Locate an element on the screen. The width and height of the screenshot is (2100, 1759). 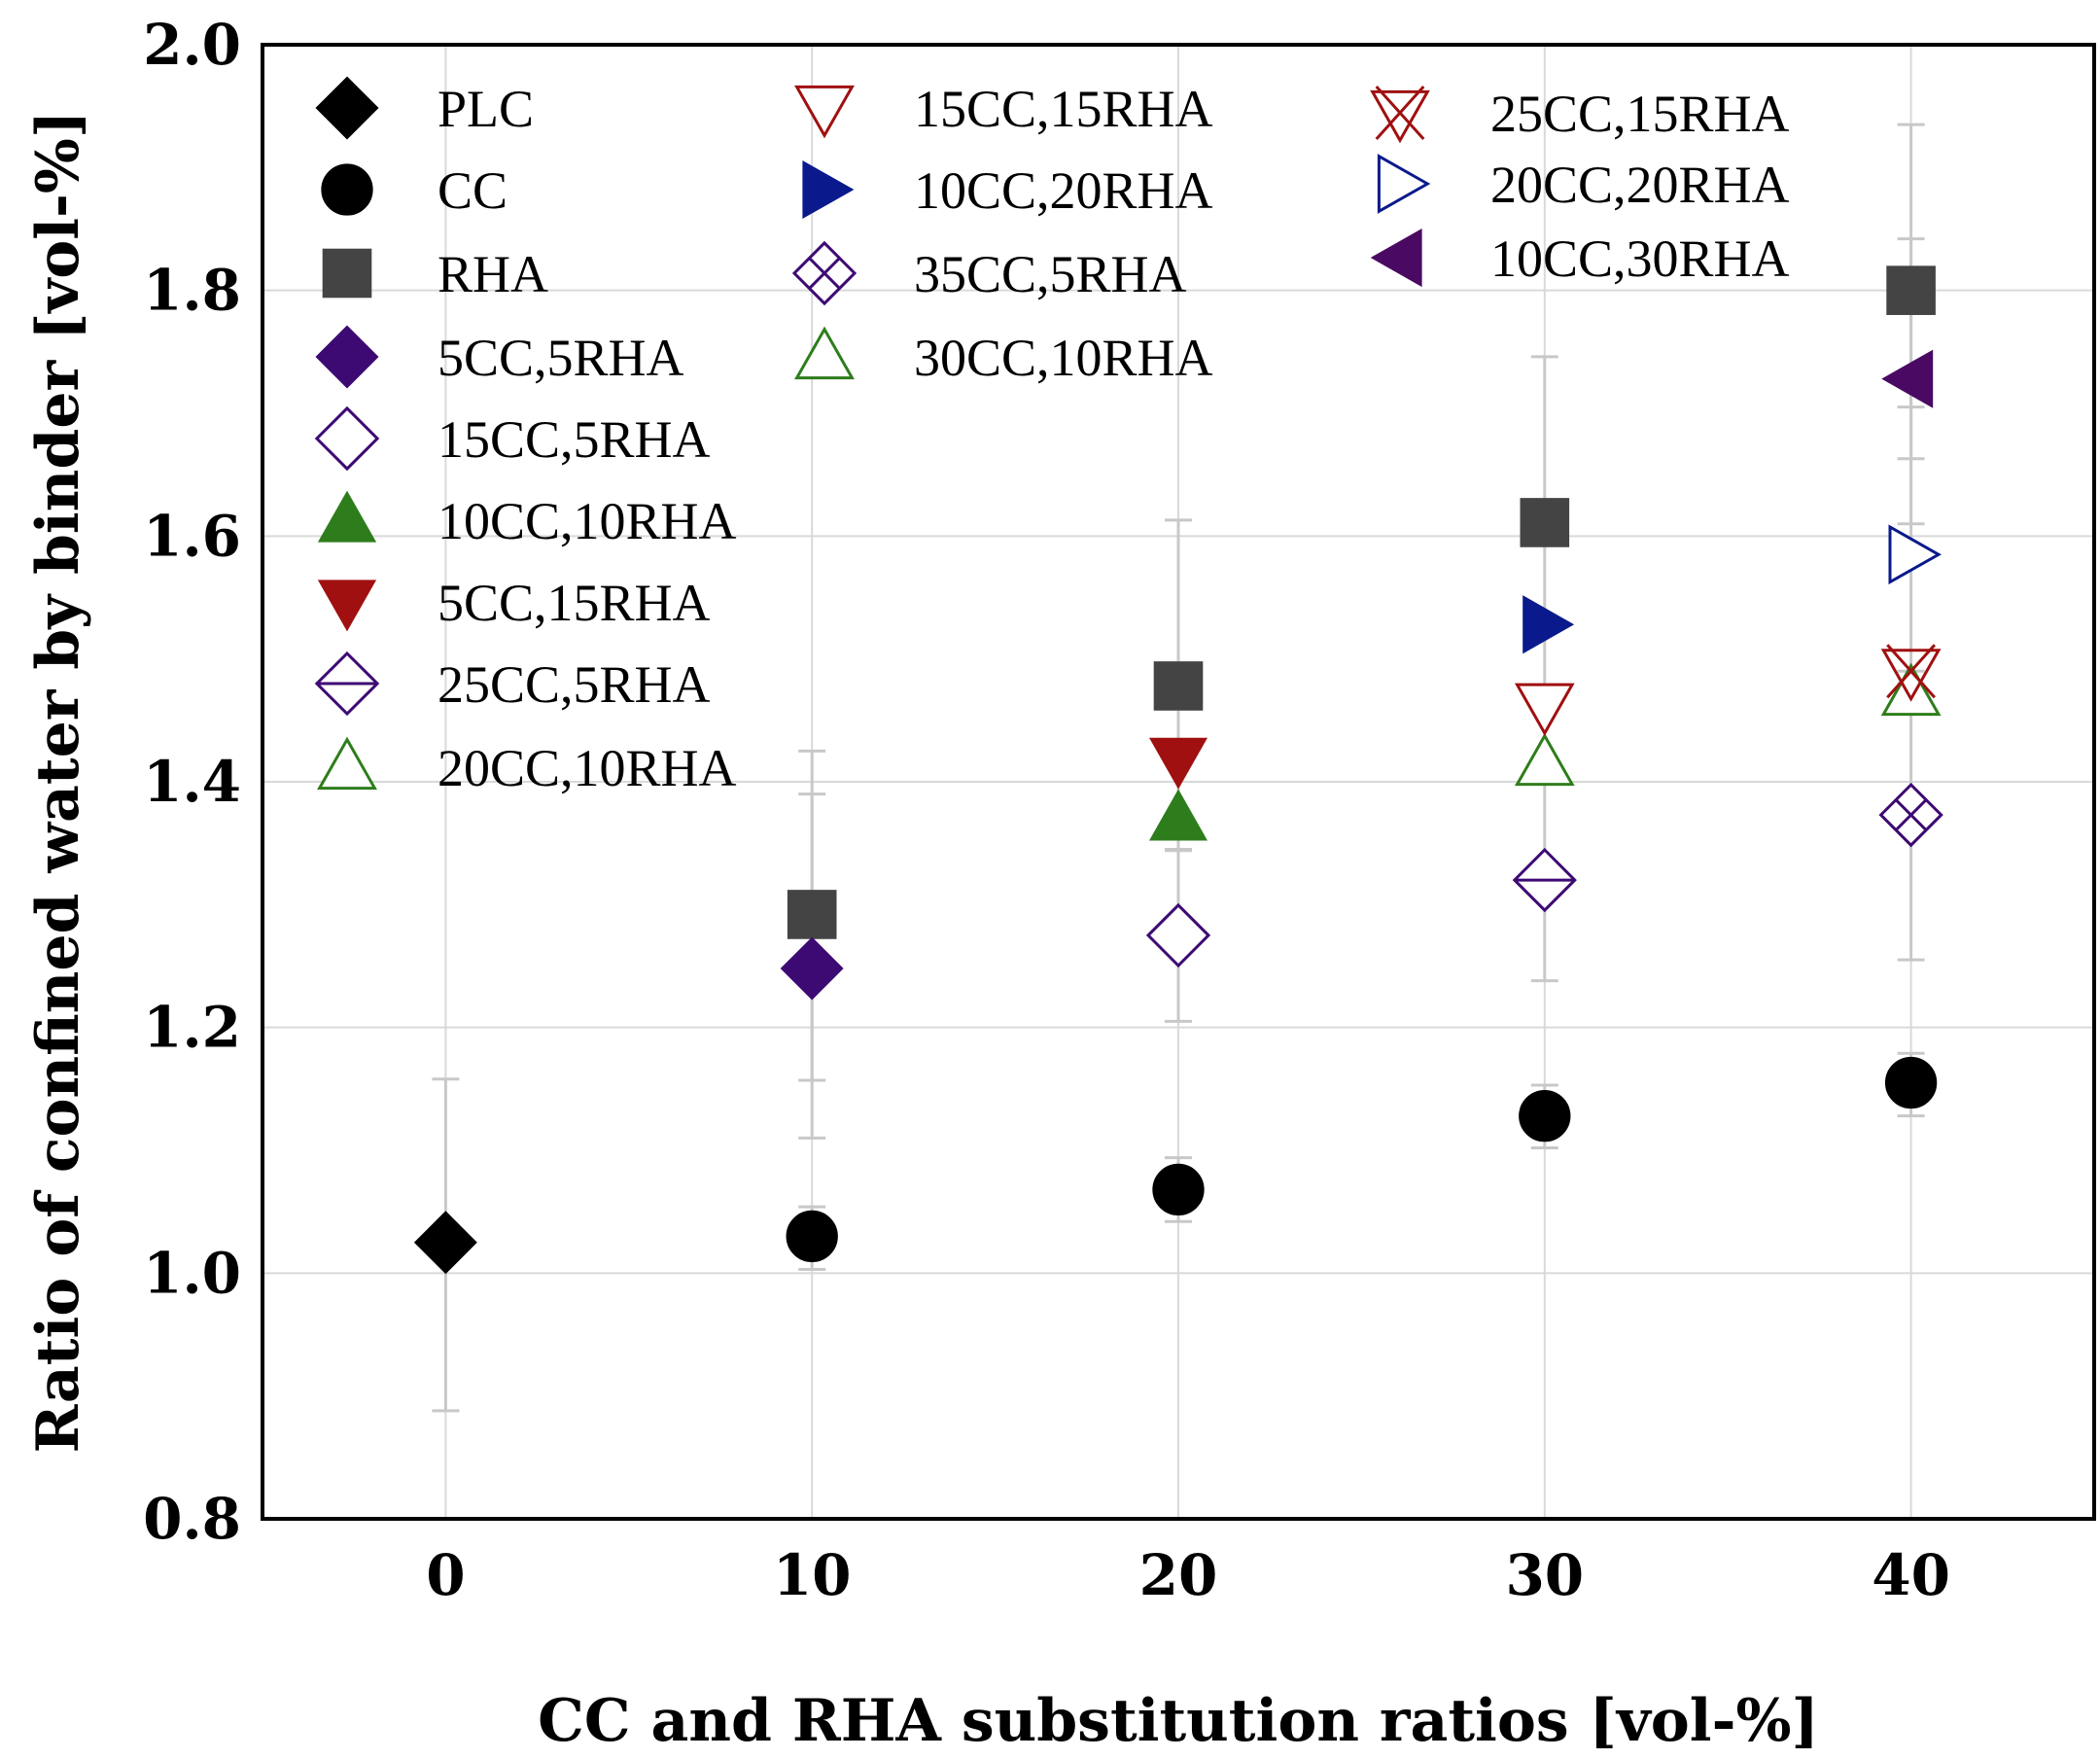
legend-label: 10CC,10RHA is located at coordinates (587, 521).